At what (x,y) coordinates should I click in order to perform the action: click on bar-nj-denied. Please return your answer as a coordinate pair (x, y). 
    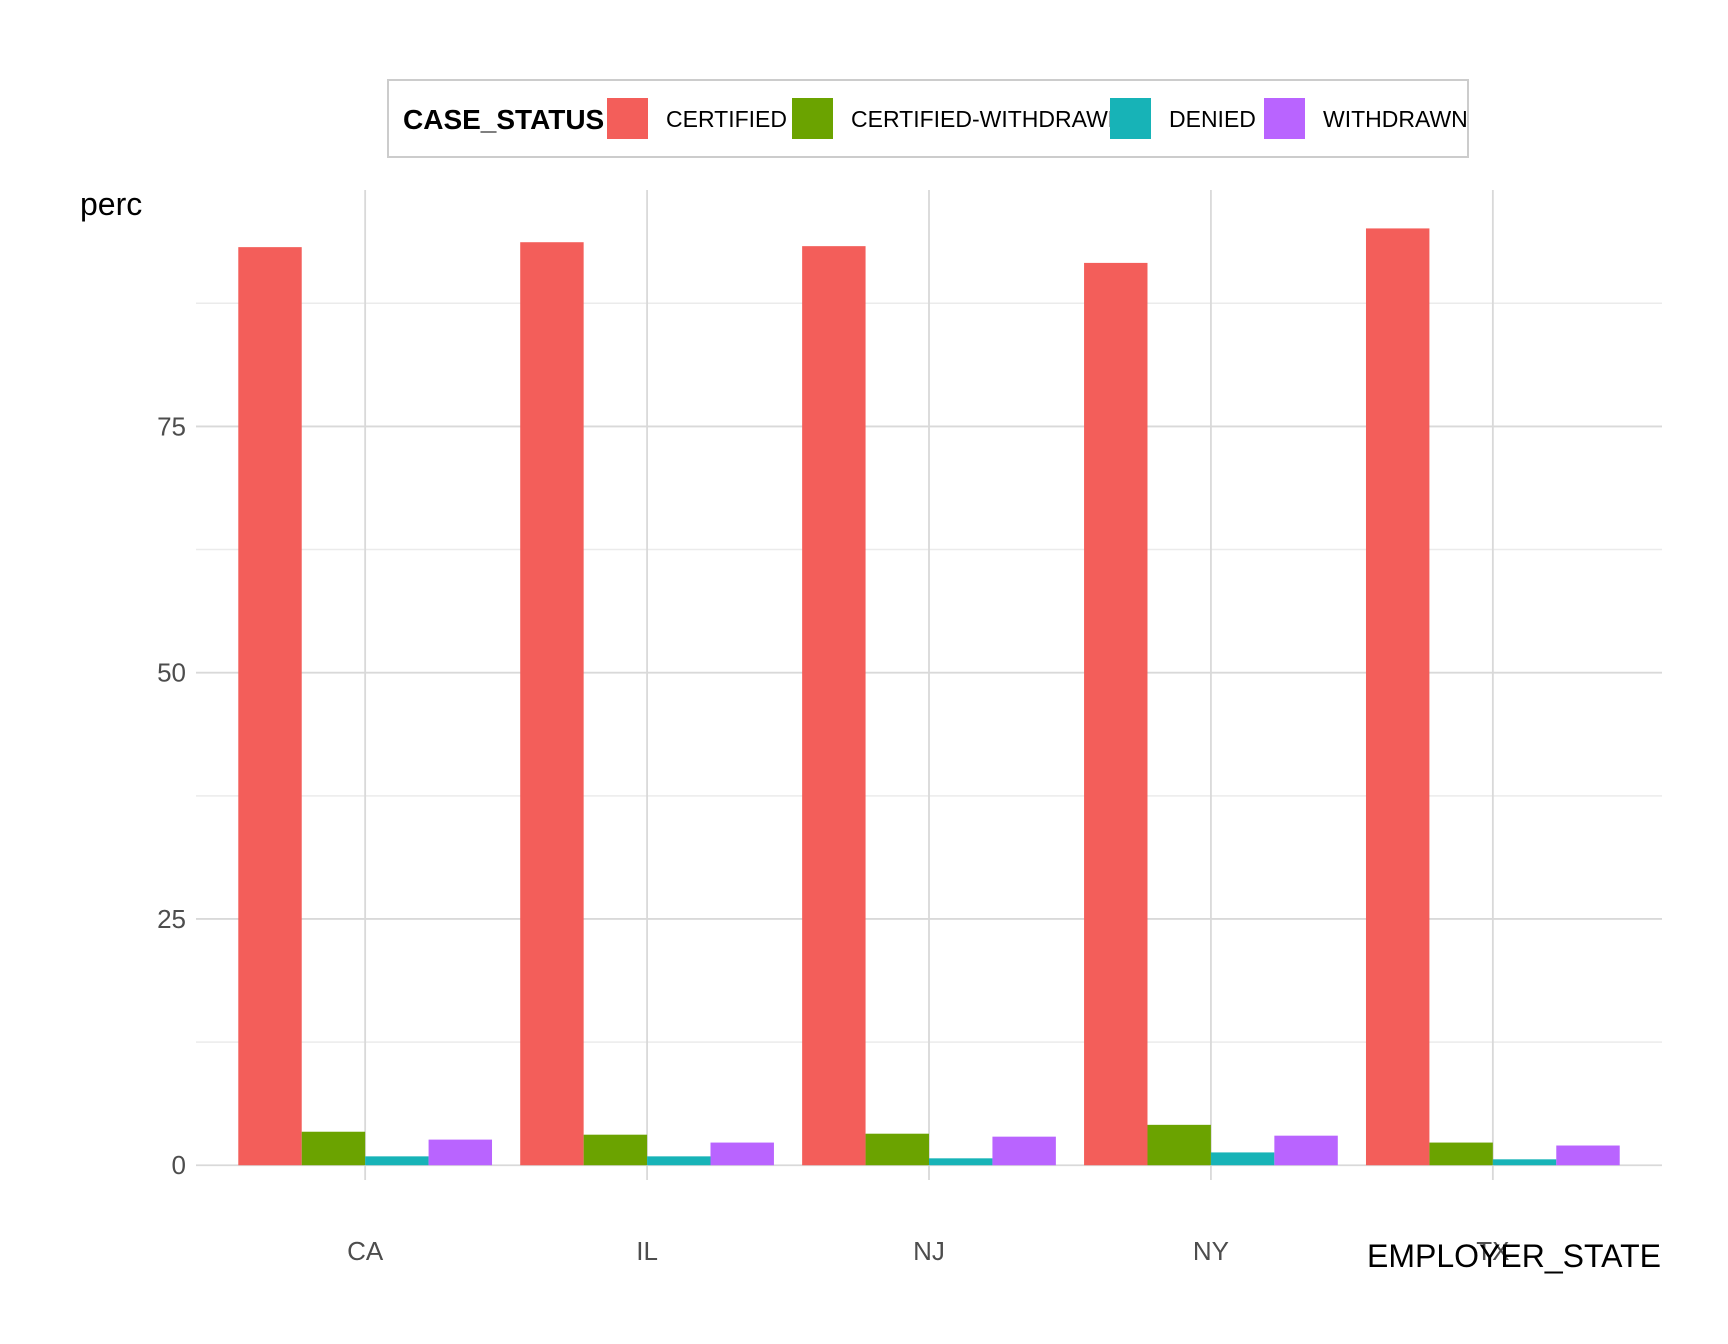
    Looking at the image, I should click on (961, 1162).